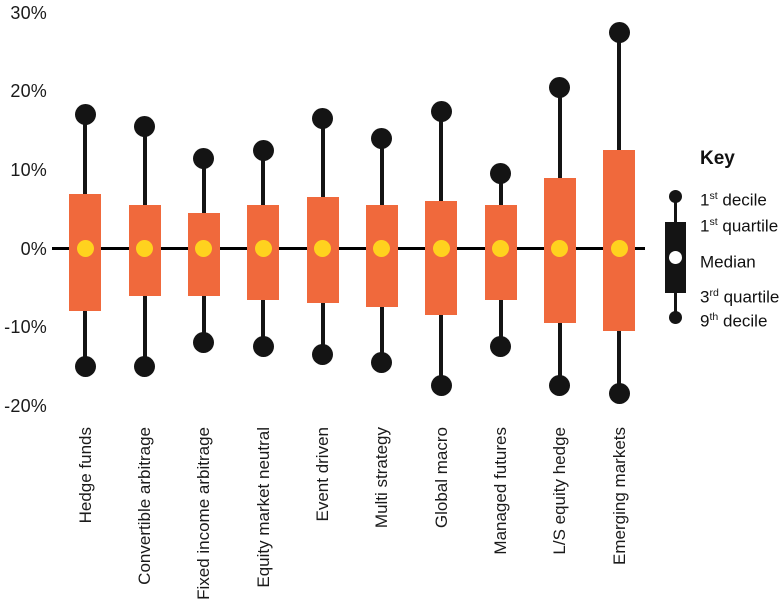  I want to click on key-item-ninth-decile: 9th decile, so click(733, 319).